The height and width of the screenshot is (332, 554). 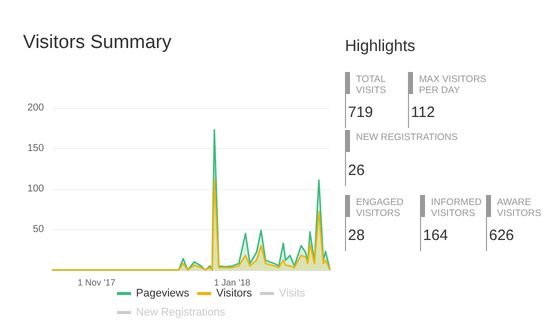 I want to click on data-label: 112, so click(x=423, y=112).